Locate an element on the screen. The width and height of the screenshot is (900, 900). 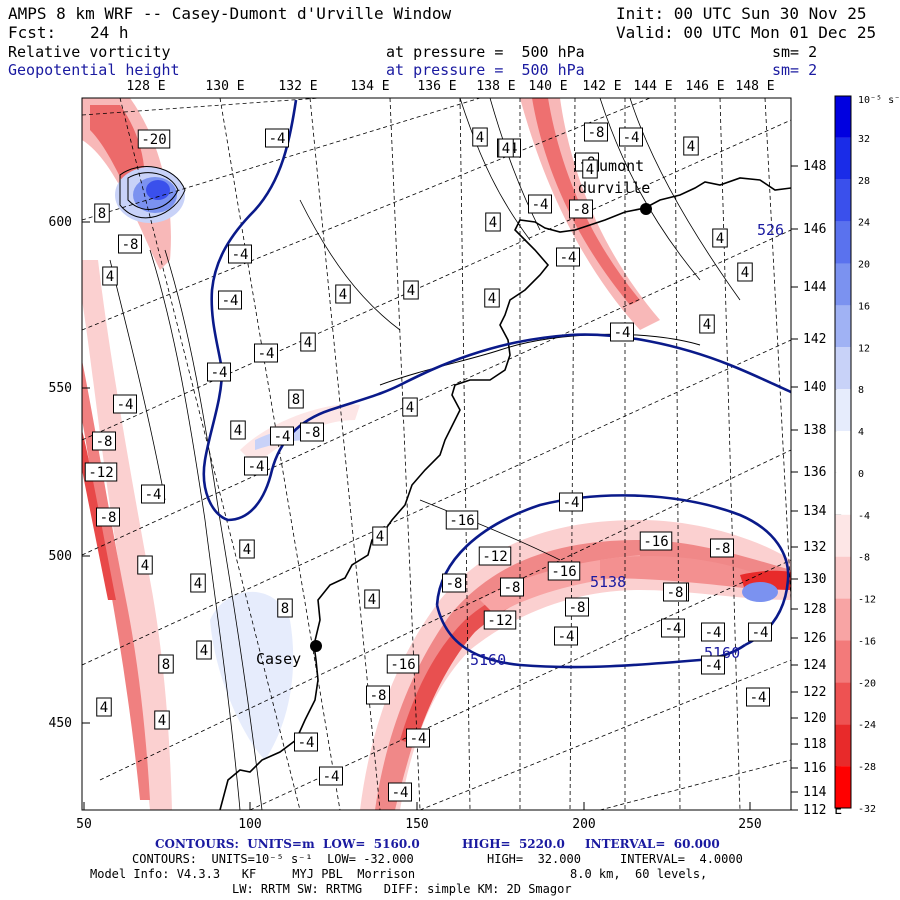
right-edge-label: 122 E is located at coordinates (822, 692).